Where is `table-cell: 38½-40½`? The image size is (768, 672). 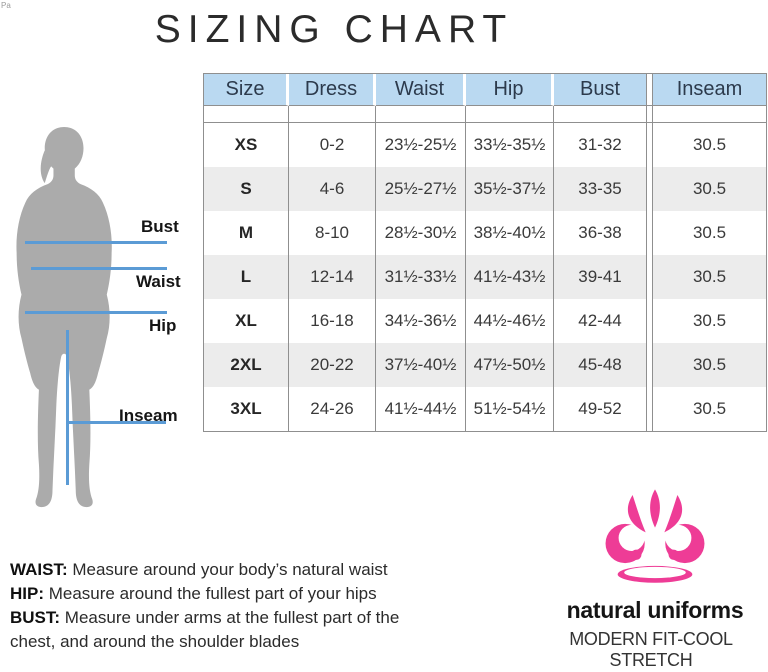
table-cell: 38½-40½ is located at coordinates (510, 233).